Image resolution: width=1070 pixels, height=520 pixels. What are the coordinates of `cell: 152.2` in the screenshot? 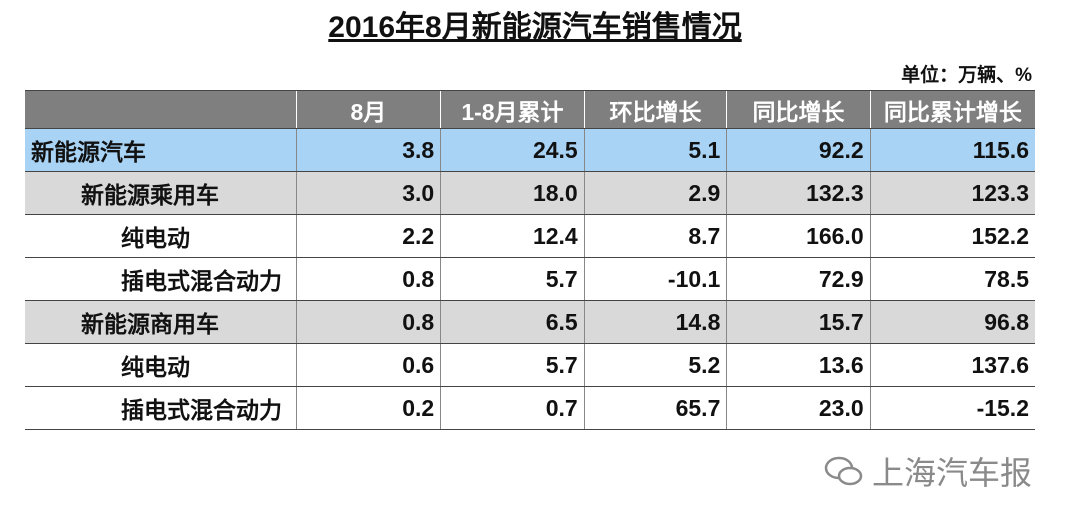 It's located at (952, 236).